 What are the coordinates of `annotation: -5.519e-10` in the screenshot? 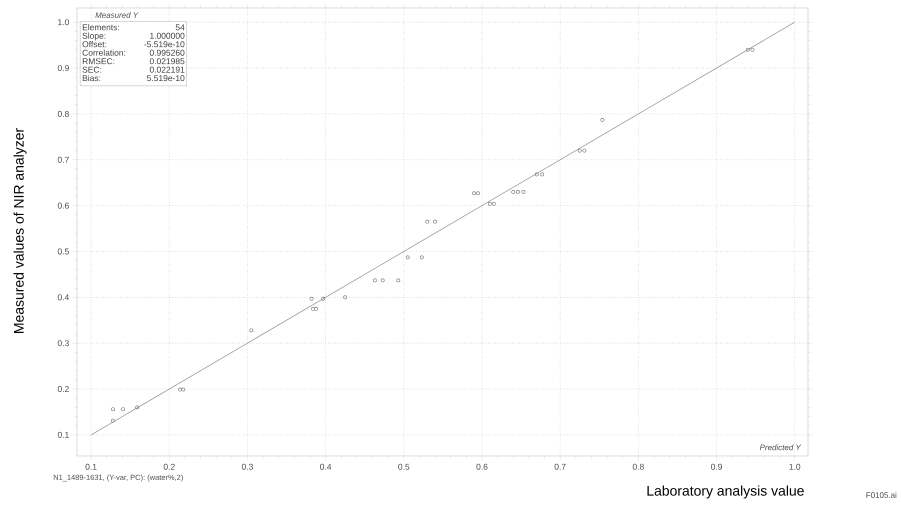 It's located at (164, 44).